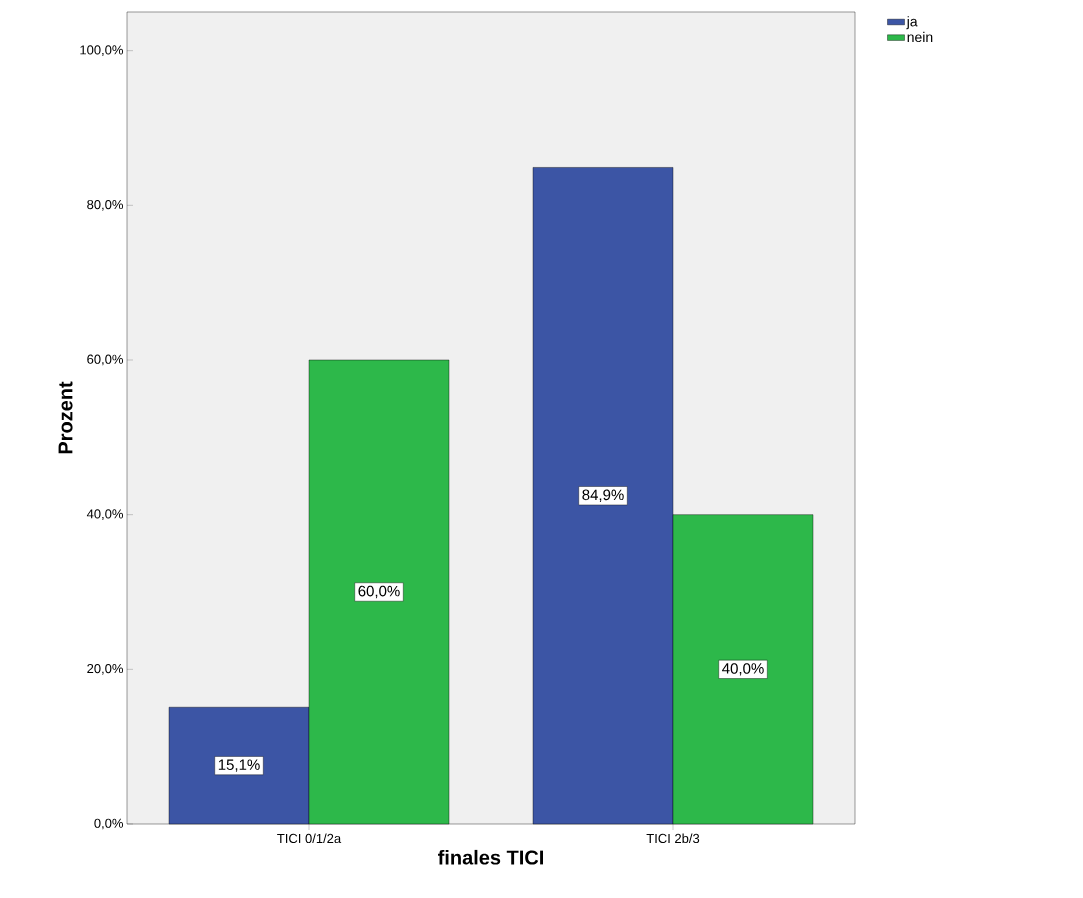 The height and width of the screenshot is (898, 1083). Describe the element at coordinates (490, 857) in the screenshot. I see `x-axis-title: finales TICI` at that location.